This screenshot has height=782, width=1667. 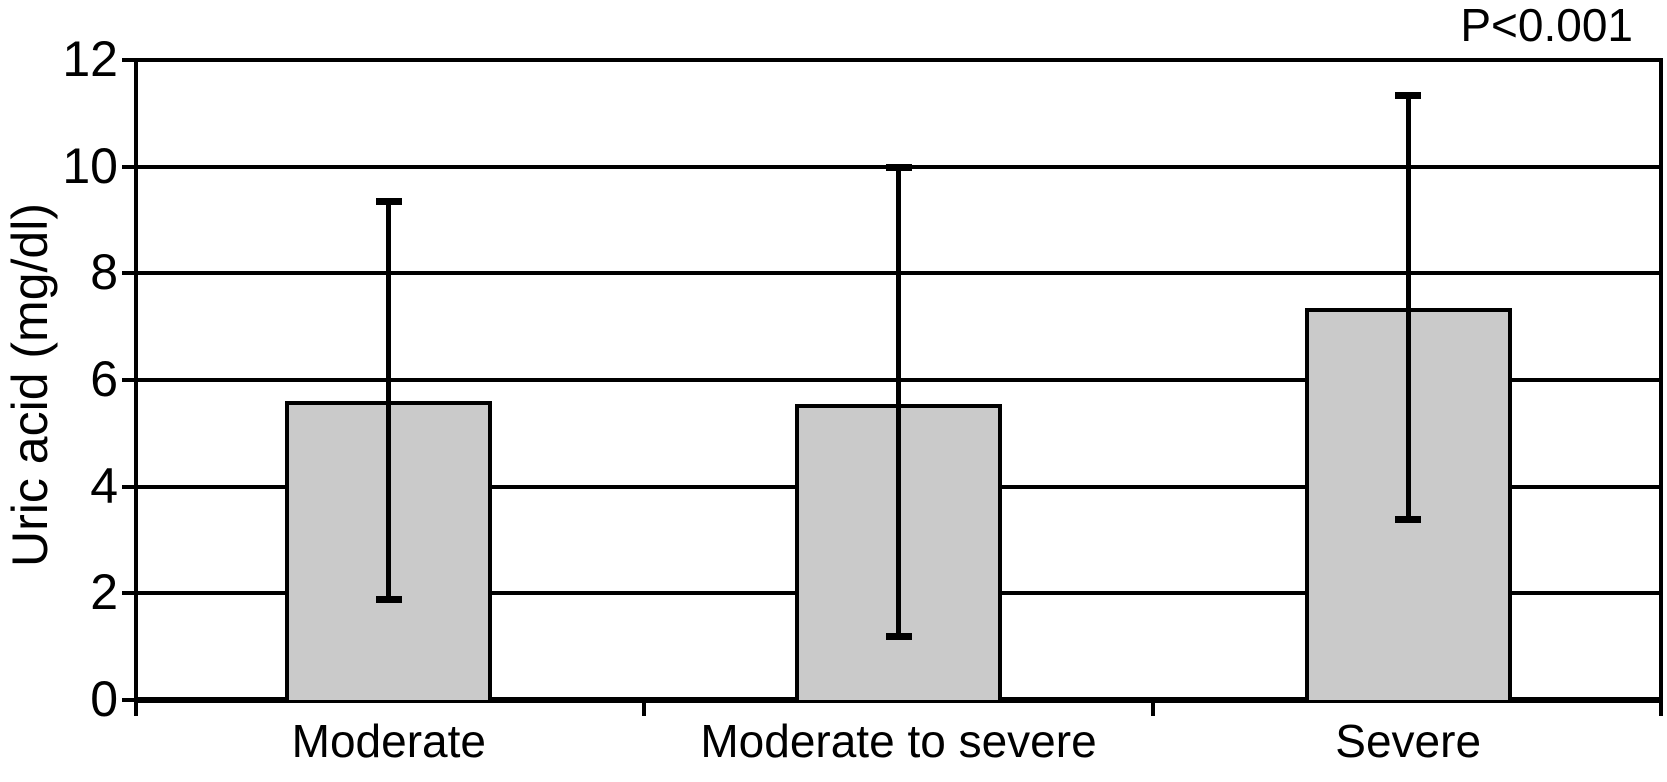 What do you see at coordinates (104, 699) in the screenshot?
I see `y-tick-label: 0` at bounding box center [104, 699].